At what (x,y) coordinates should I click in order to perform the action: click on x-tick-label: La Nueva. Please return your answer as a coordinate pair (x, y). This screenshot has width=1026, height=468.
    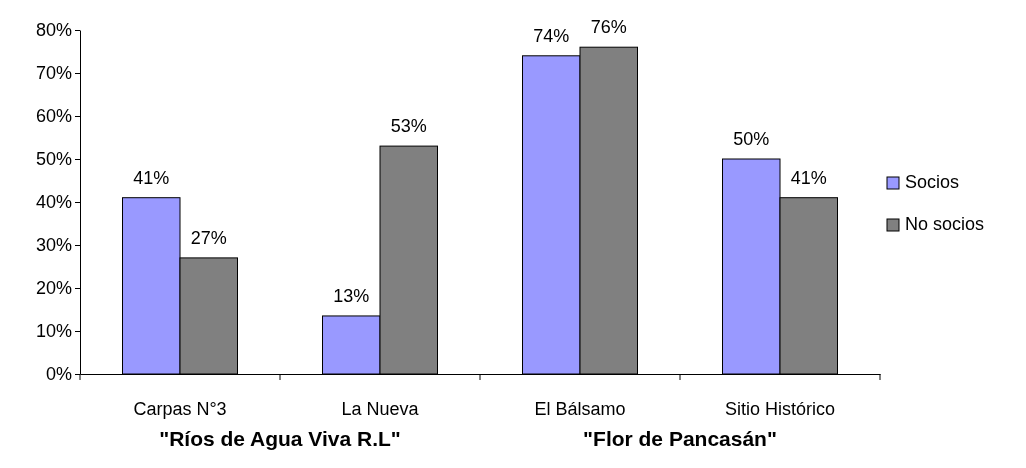
    Looking at the image, I should click on (380, 408).